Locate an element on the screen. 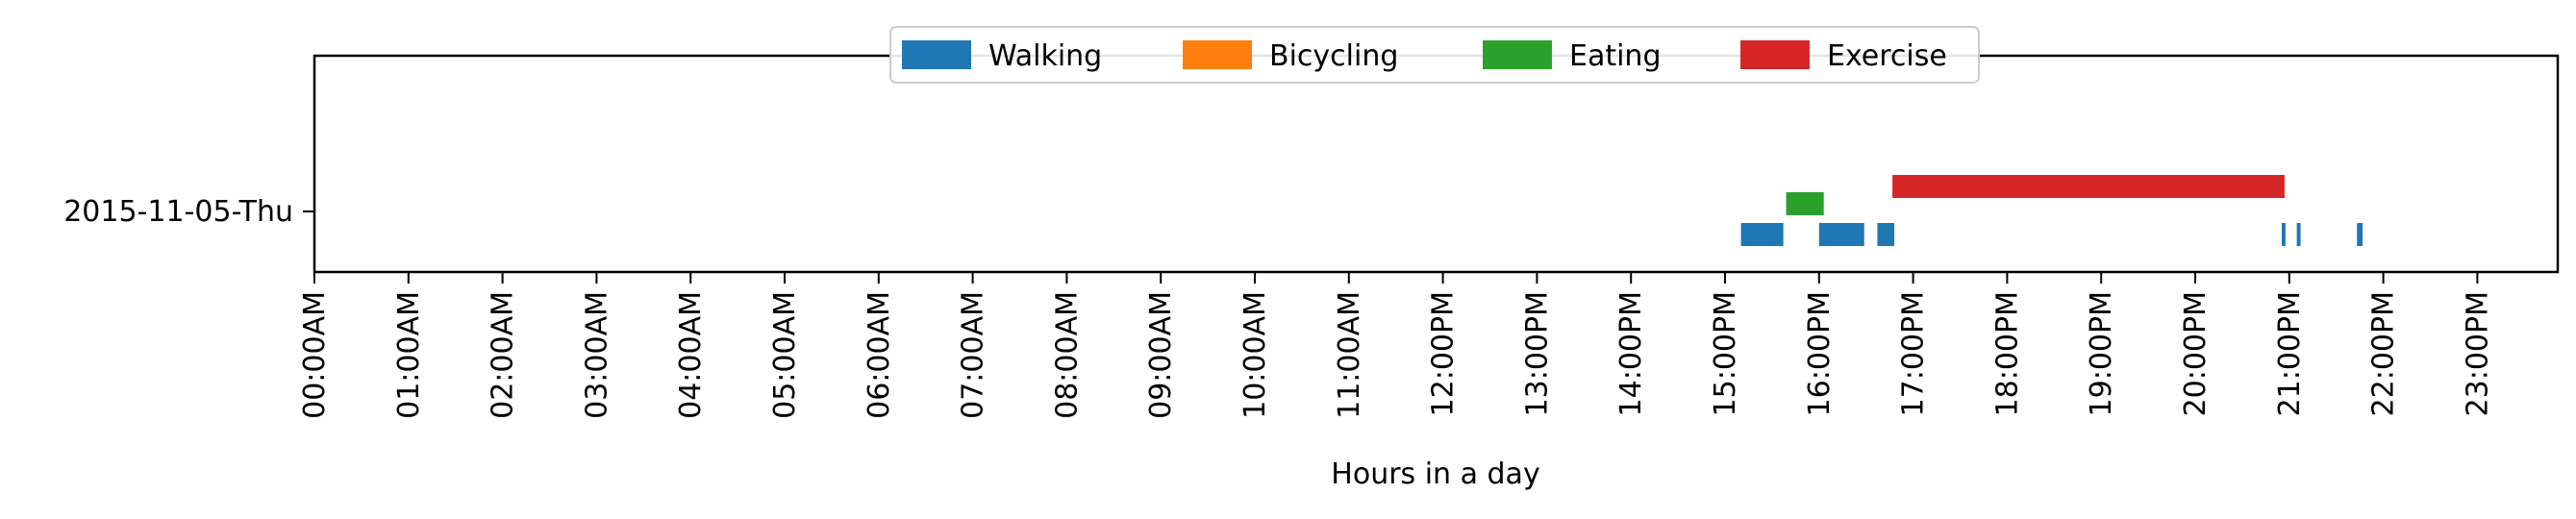 Image resolution: width=2576 pixels, height=519 pixels. x-tick-label: 14:00PM is located at coordinates (1631, 353).